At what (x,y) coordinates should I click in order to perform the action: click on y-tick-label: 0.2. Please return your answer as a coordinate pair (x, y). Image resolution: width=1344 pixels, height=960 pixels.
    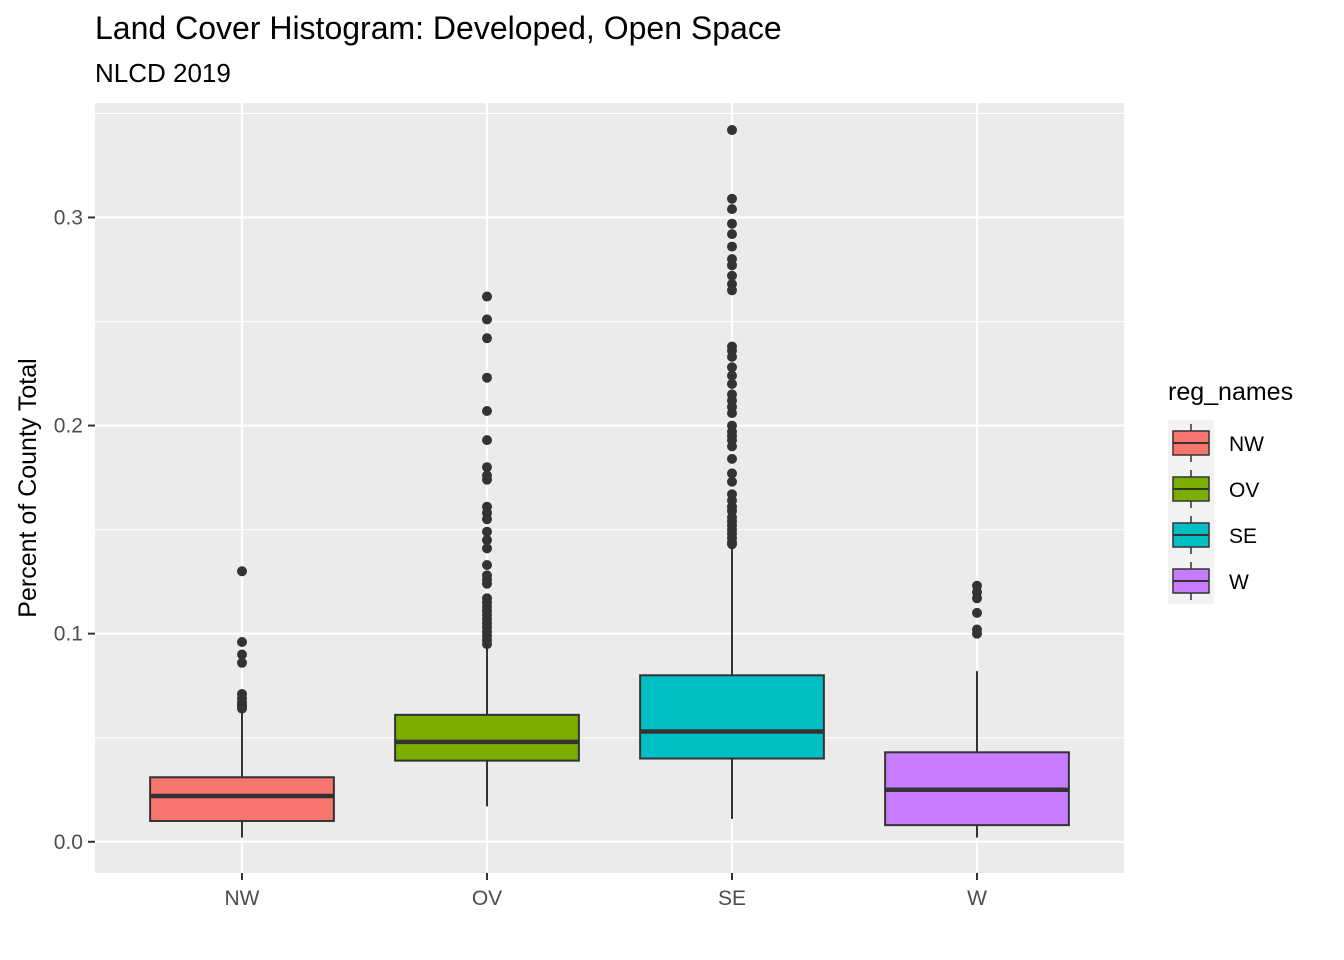
    Looking at the image, I should click on (68, 426).